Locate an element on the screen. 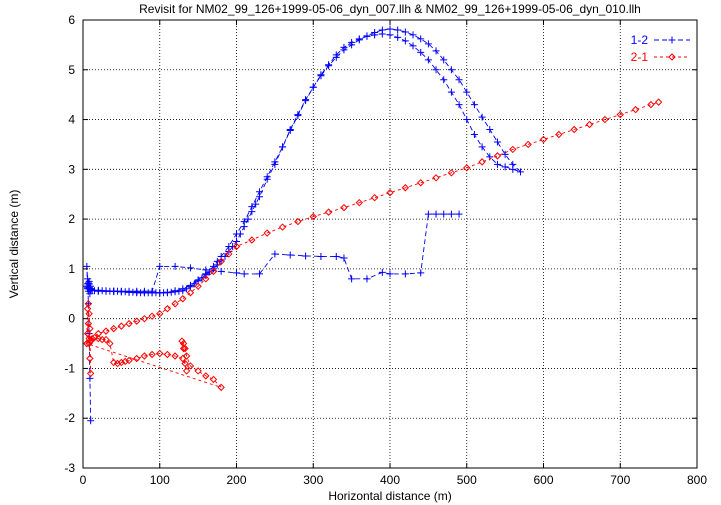  y-tick-label: 3 is located at coordinates (71, 169).